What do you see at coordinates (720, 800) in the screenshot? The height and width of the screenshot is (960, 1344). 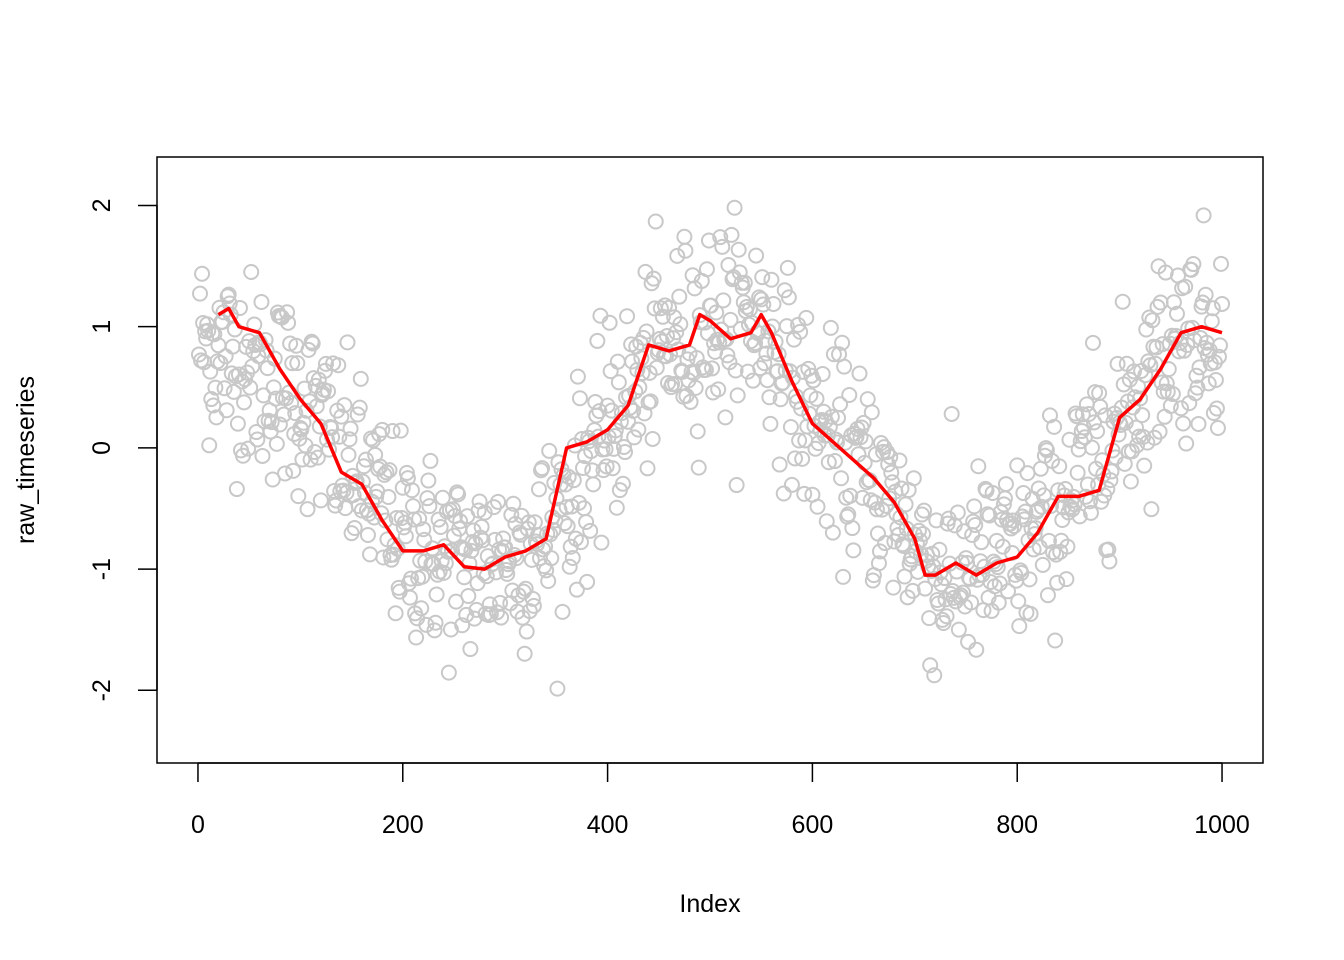 I see `x-axis: 0 200 400 600 800 1000` at bounding box center [720, 800].